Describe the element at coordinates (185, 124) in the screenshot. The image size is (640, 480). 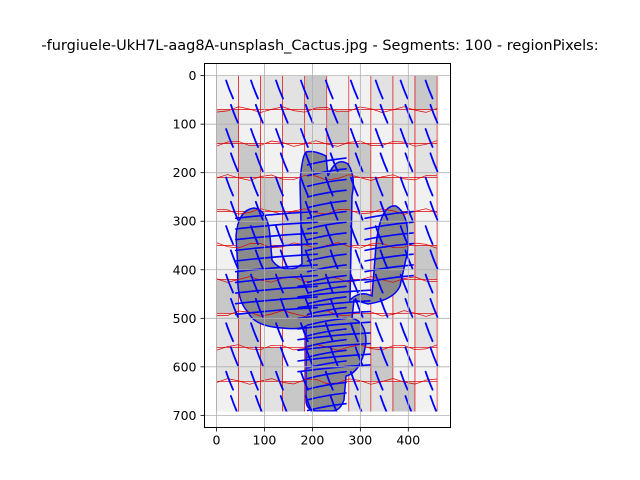
I see `y-tick-label: 100` at that location.